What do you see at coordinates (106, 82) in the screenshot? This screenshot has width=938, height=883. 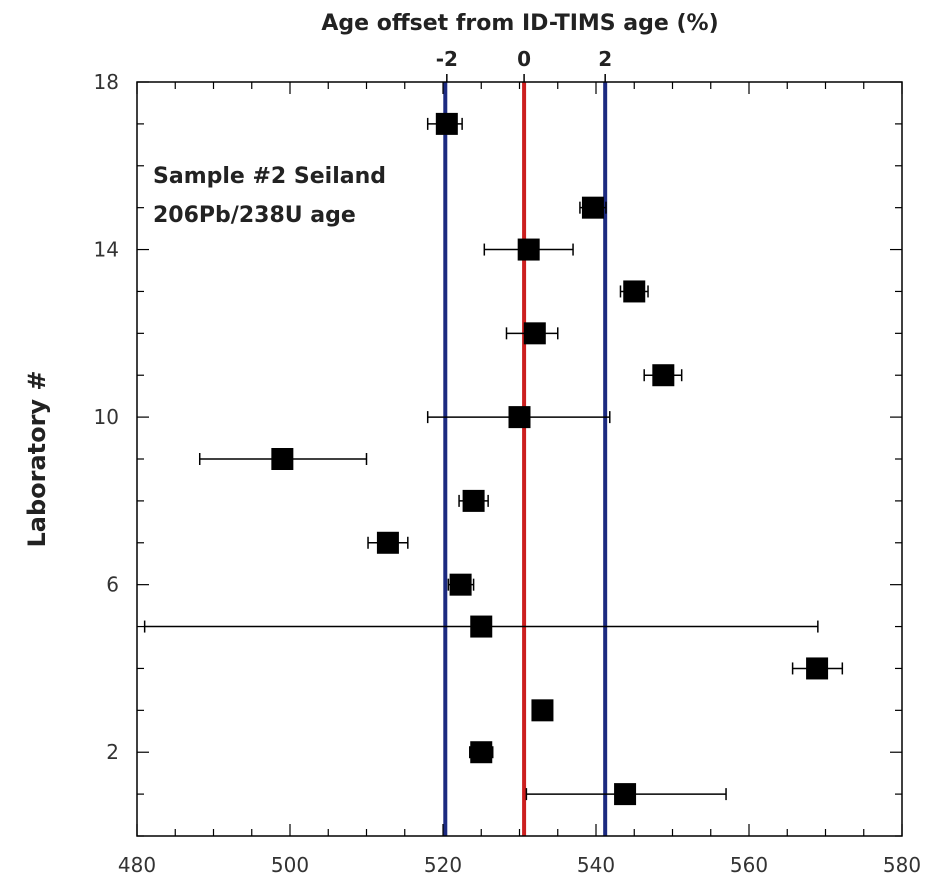 I see `y-tick-label: 18` at bounding box center [106, 82].